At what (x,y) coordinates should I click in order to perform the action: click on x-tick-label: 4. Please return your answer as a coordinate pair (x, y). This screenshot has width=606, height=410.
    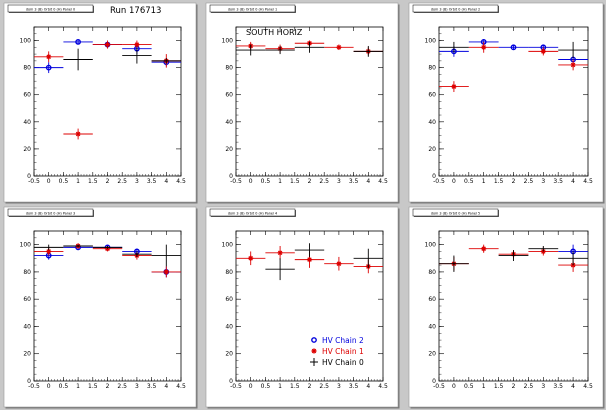
    Looking at the image, I should click on (166, 386).